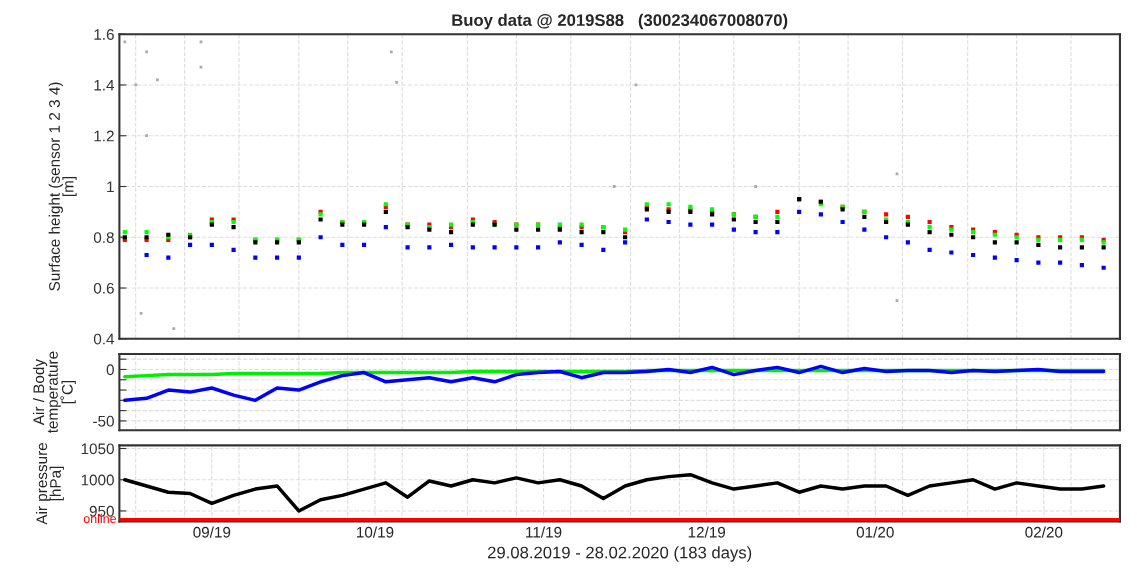 Image resolution: width=1137 pixels, height=570 pixels. What do you see at coordinates (110, 187) in the screenshot?
I see `y-tick-label: 1` at bounding box center [110, 187].